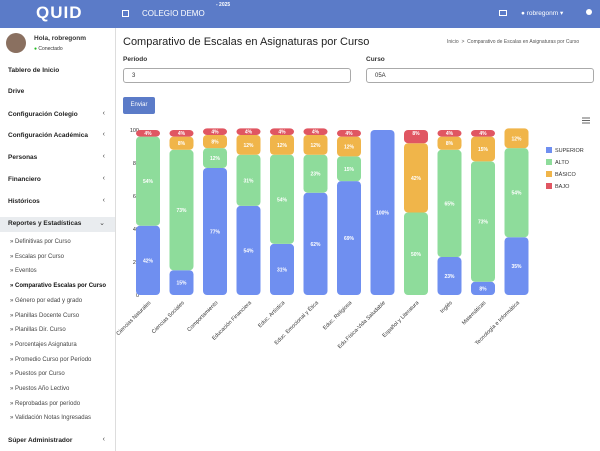 This screenshot has height=451, width=600. Describe the element at coordinates (58, 286) in the screenshot. I see `submenu-item: » Comparativo Escalas por Curso` at that location.